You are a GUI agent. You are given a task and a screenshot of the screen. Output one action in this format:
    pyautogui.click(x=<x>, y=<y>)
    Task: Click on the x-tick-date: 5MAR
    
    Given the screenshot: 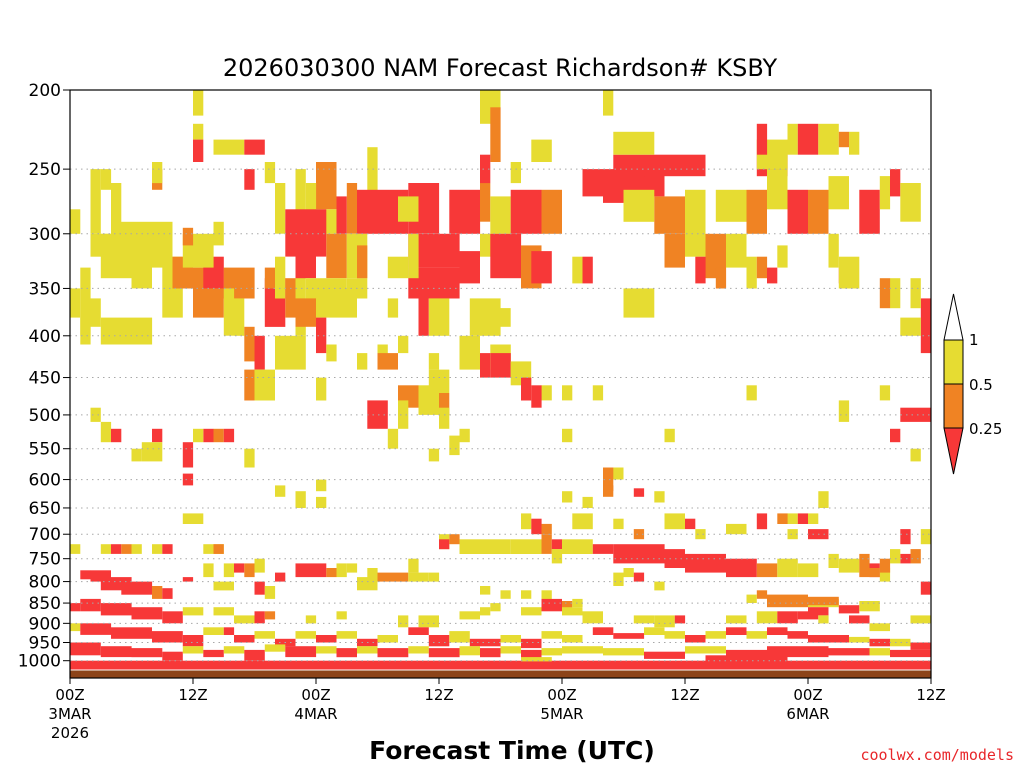 What is the action you would take?
    pyautogui.click(x=561, y=714)
    